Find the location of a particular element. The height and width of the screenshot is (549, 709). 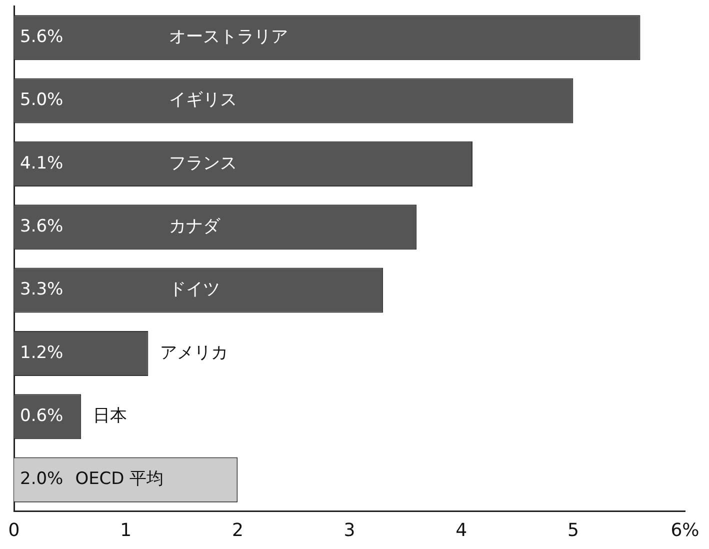

y-tick-label: イギリス is located at coordinates (203, 100).